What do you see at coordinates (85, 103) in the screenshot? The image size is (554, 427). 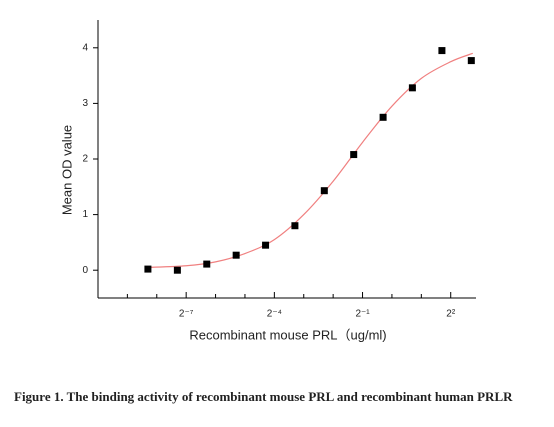 I see `y-tick-label: 3` at bounding box center [85, 103].